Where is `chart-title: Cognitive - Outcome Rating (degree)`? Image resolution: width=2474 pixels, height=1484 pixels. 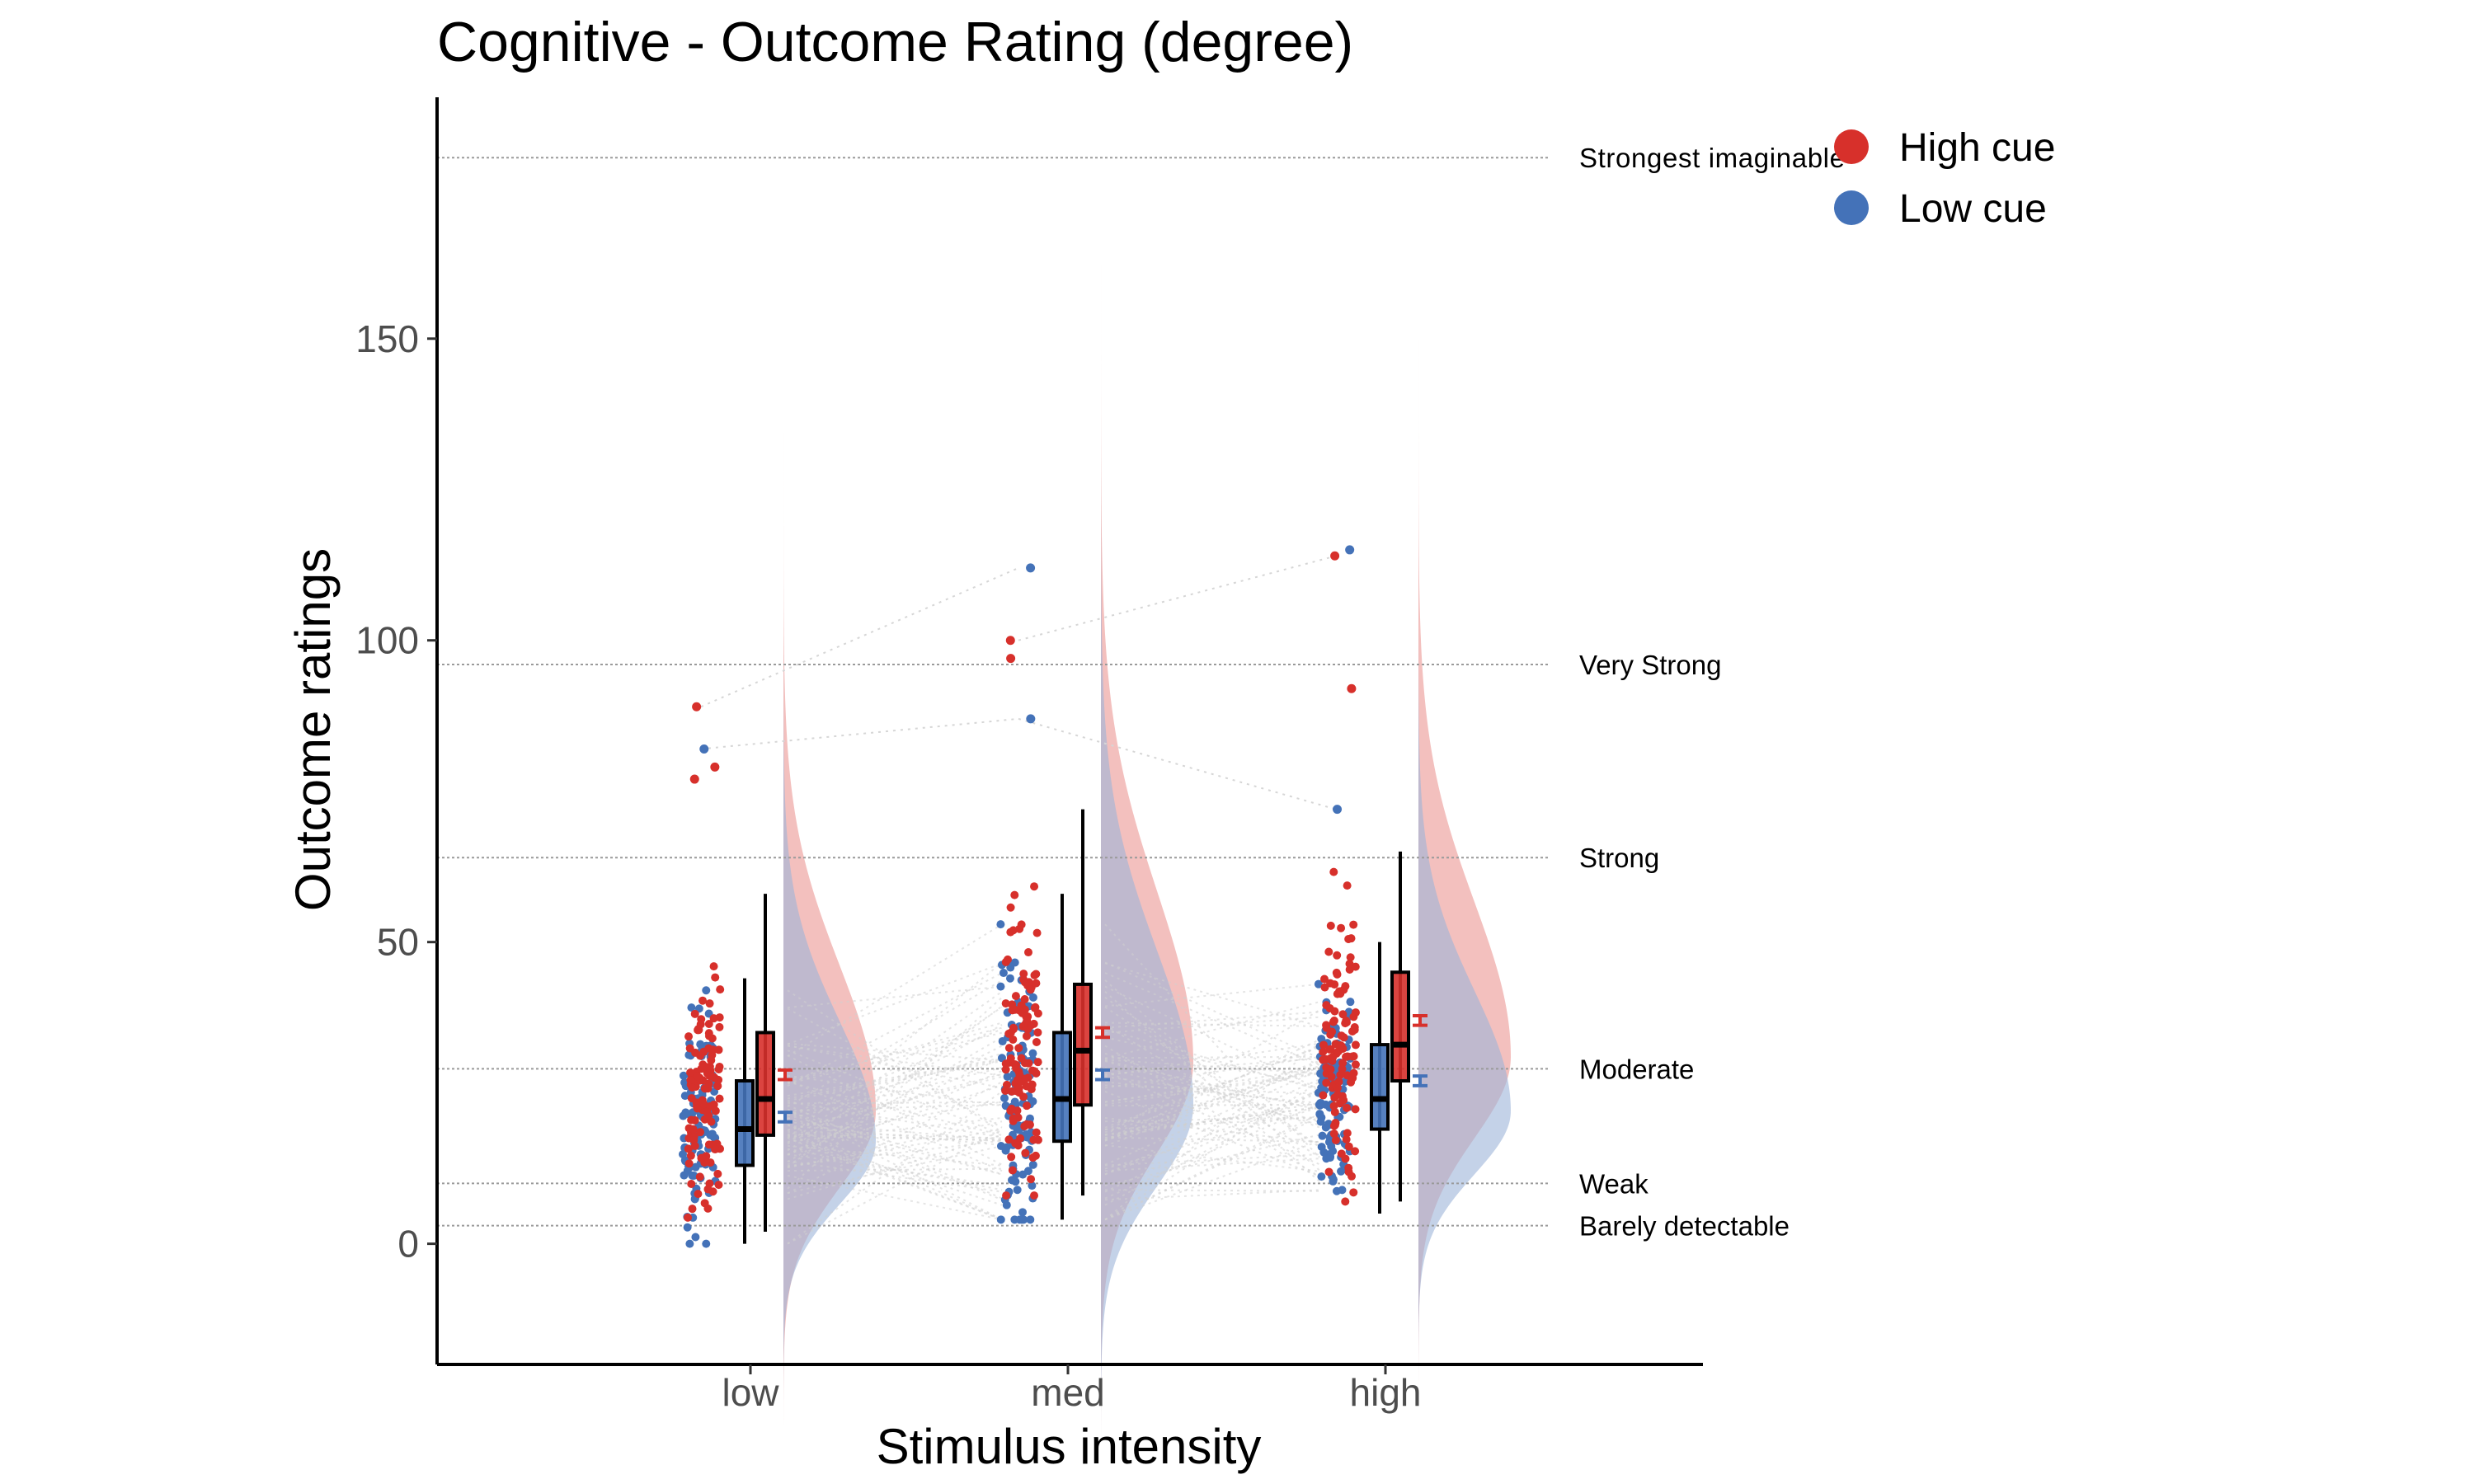
chart-title: Cognitive - Outcome Rating (degree) is located at coordinates (895, 42).